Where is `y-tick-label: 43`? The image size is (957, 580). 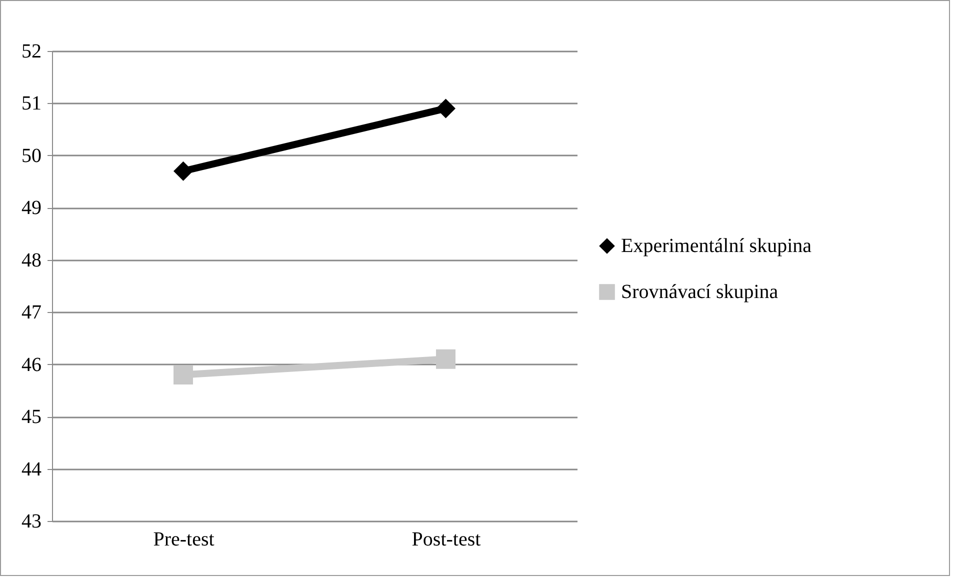
y-tick-label: 43 is located at coordinates (32, 521).